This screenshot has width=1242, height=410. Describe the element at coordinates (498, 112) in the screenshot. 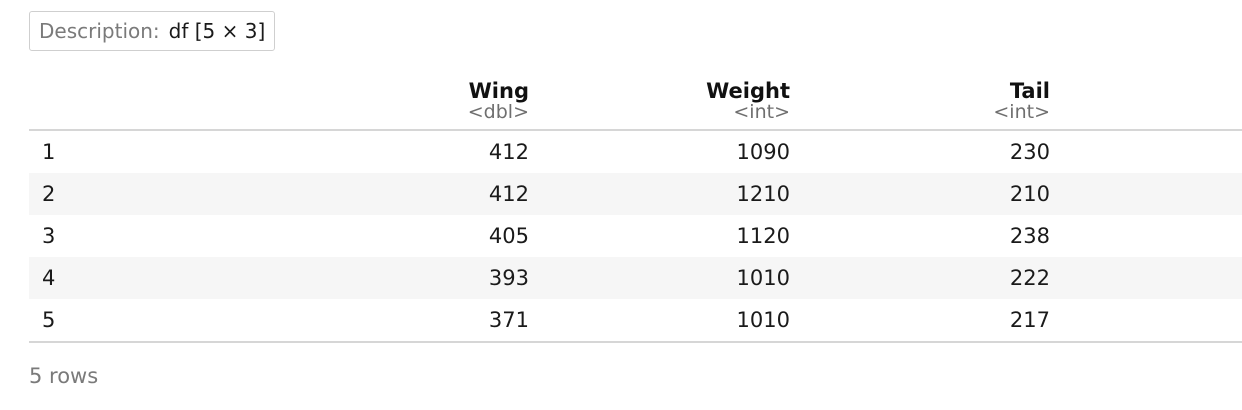

I see `column-type: <dbl>` at that location.